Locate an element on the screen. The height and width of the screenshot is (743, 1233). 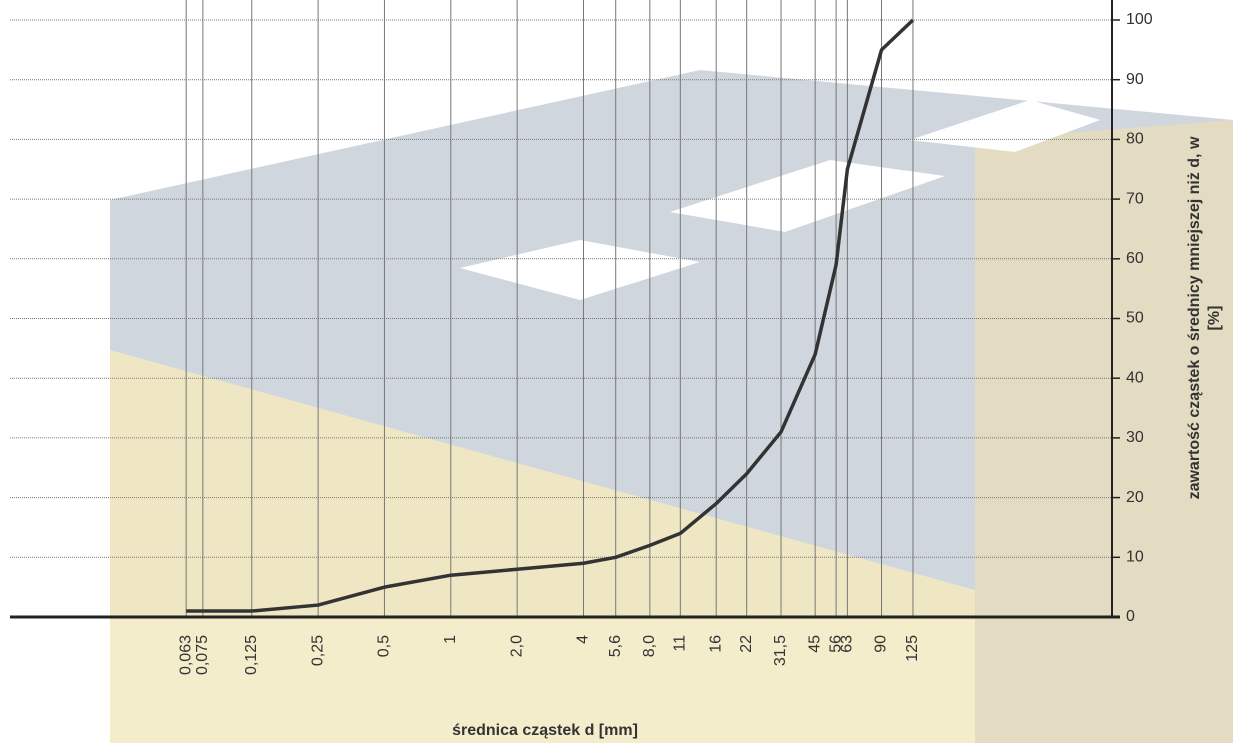
x-tick-label: 0,125 is located at coordinates (251, 655).